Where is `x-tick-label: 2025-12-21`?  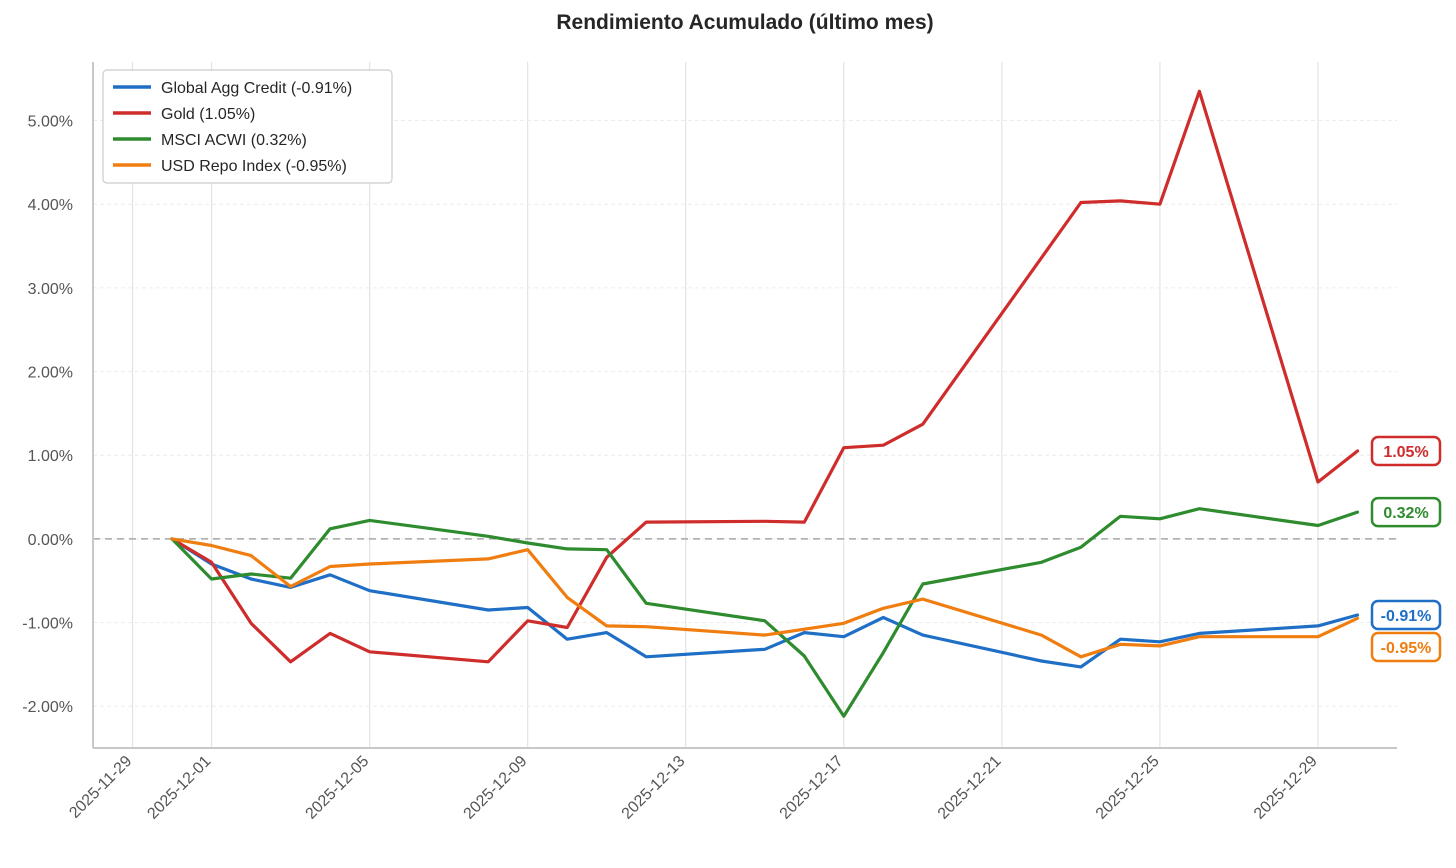
x-tick-label: 2025-12-21 is located at coordinates (970, 788).